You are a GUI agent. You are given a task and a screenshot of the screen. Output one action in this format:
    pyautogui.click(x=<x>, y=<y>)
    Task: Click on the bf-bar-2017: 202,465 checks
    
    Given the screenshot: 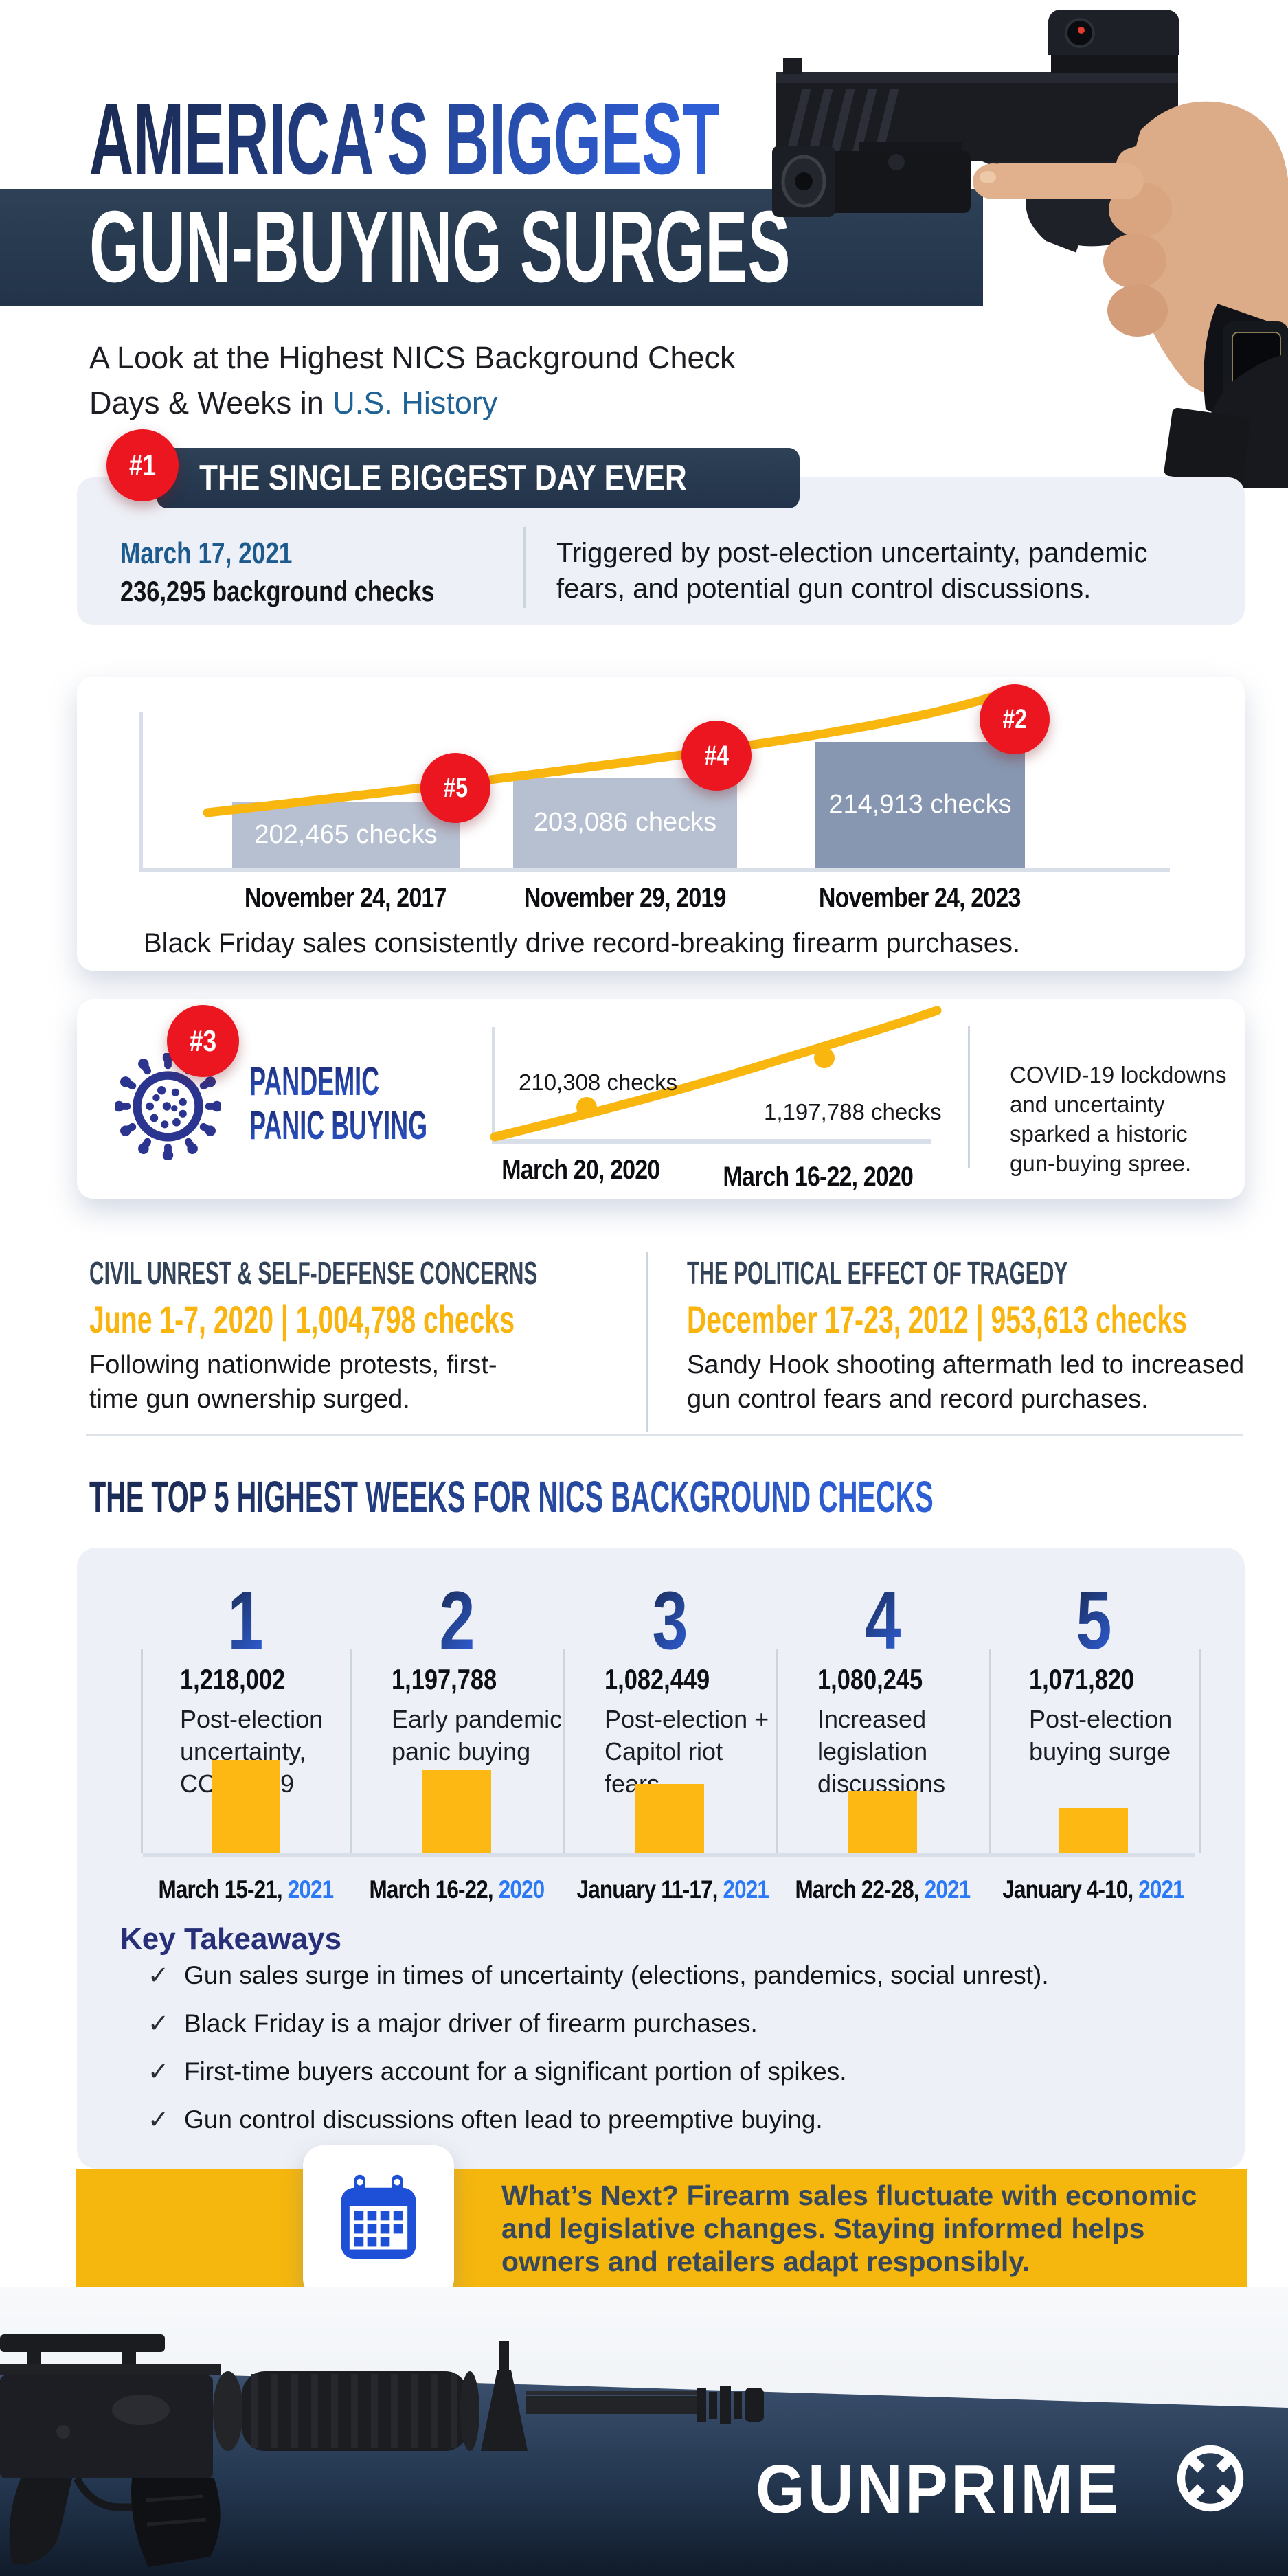 What is the action you would take?
    pyautogui.click(x=346, y=835)
    